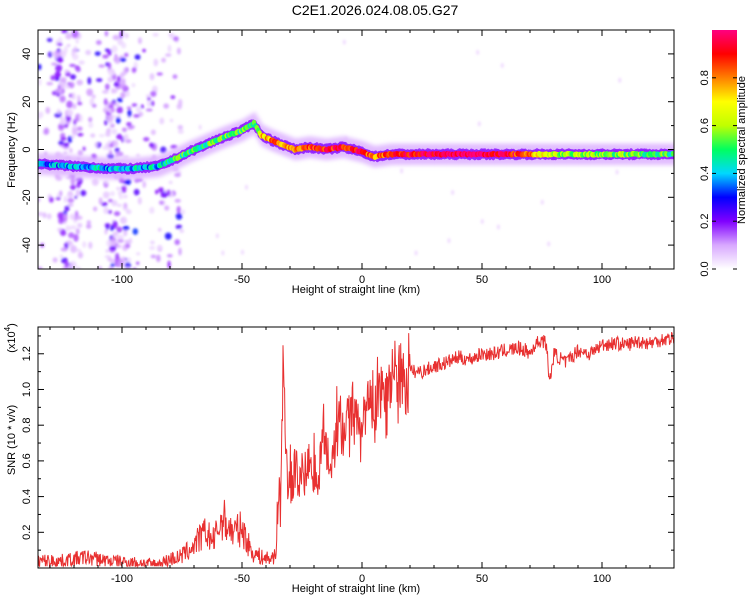 The width and height of the screenshot is (750, 600). What do you see at coordinates (705, 173) in the screenshot?
I see `colorbar-tick-label: 0.4` at bounding box center [705, 173].